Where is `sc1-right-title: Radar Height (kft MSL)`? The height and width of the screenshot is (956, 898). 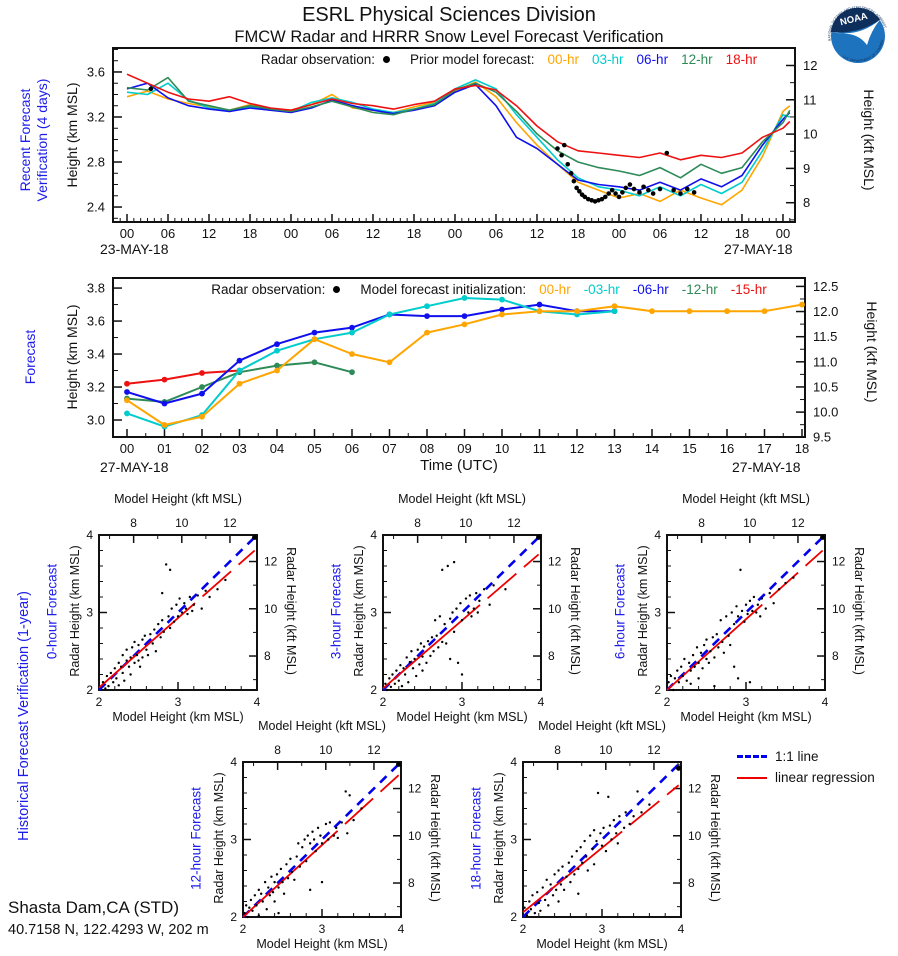 sc1-right-title: Radar Height (kft MSL) is located at coordinates (575, 611).